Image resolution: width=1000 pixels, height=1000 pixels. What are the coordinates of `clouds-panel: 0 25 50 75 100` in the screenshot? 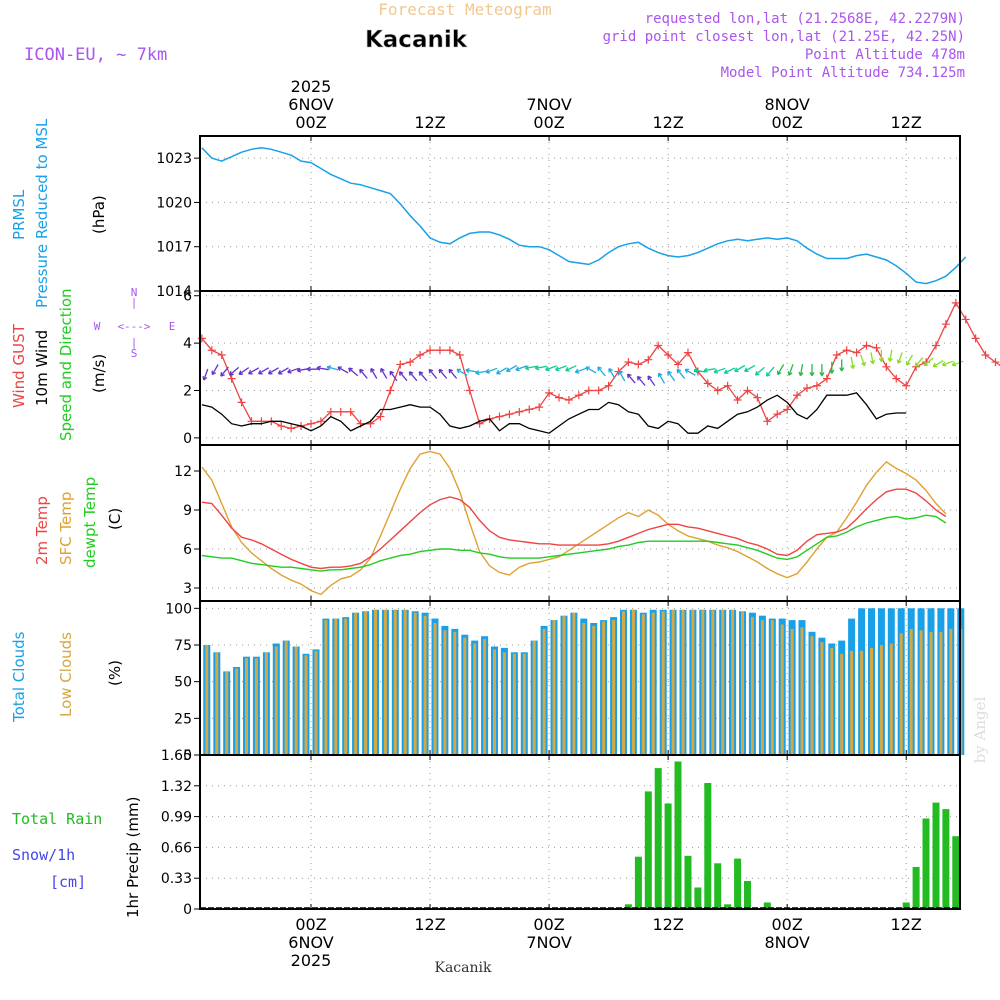 It's located at (565, 682).